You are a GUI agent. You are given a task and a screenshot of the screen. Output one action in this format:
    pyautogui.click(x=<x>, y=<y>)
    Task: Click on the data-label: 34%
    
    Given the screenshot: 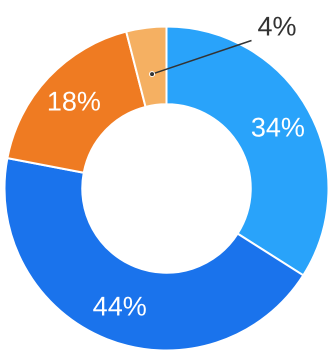 What is the action you would take?
    pyautogui.click(x=277, y=127)
    